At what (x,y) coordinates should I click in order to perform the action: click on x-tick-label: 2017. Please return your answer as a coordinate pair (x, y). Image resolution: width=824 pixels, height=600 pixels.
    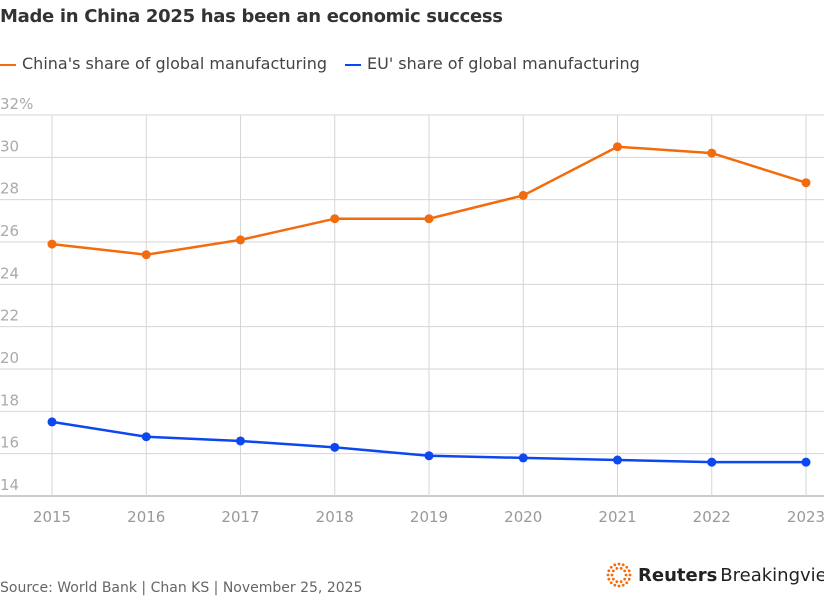
    Looking at the image, I should click on (240, 517).